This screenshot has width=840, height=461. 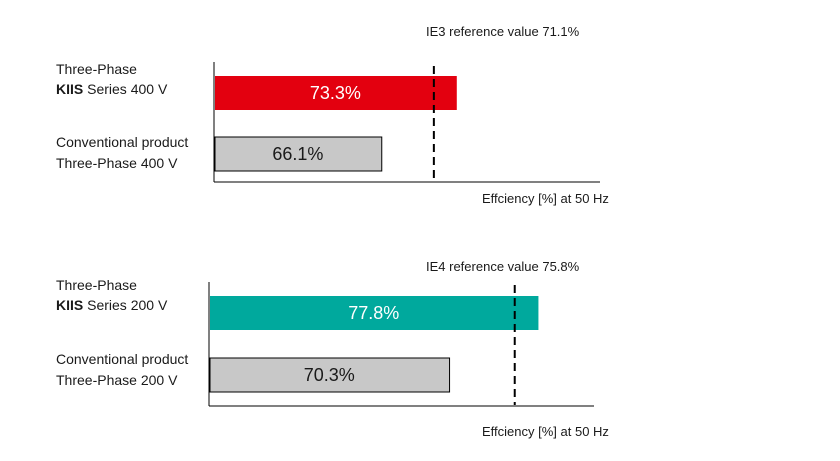 I want to click on bar-value-label: 70.3%, so click(x=329, y=375).